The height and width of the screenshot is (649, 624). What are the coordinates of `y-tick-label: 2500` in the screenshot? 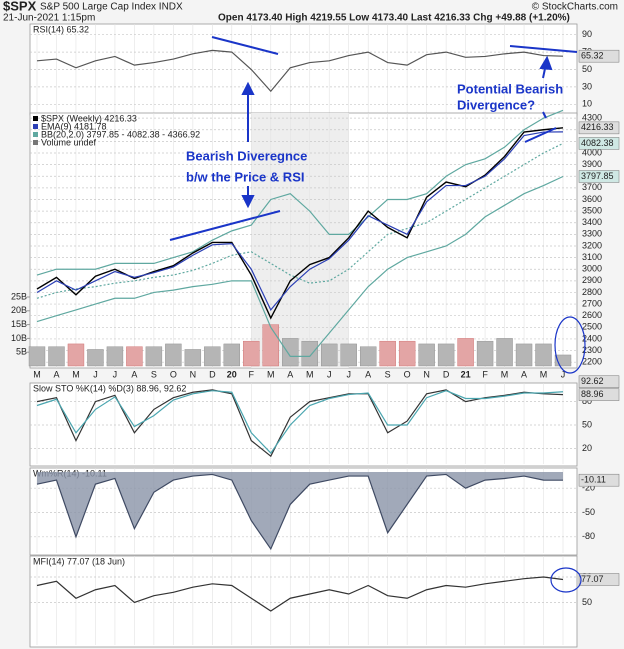 It's located at (592, 327).